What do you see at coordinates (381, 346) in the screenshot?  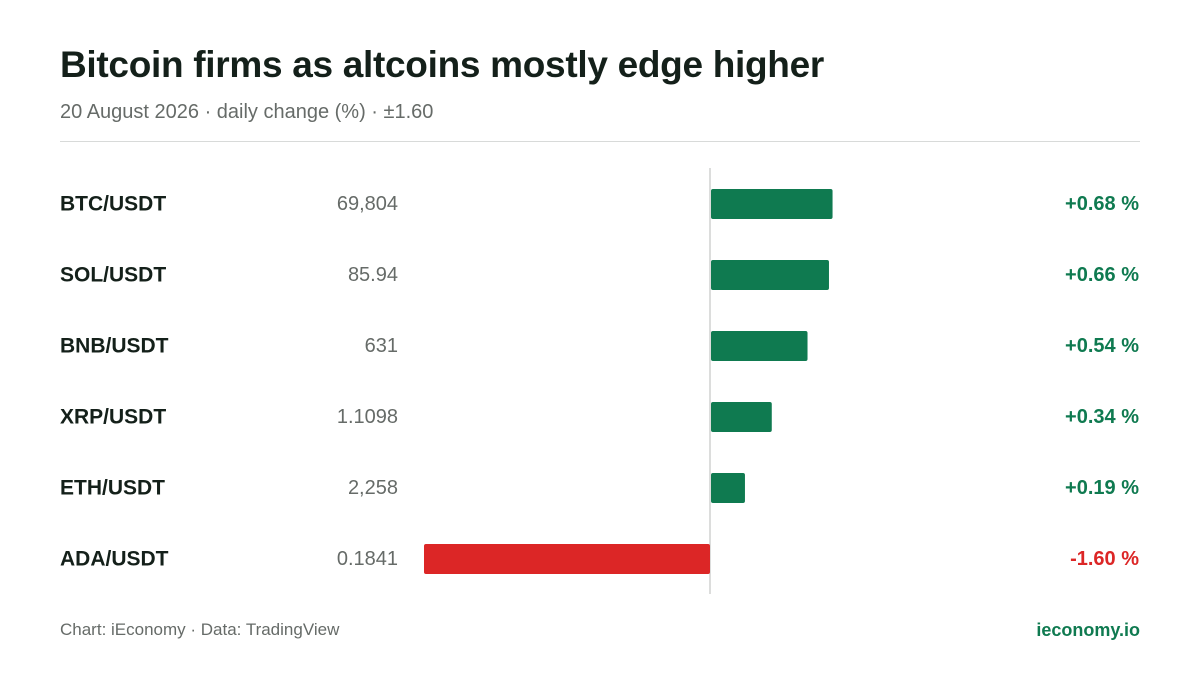 I see `price-value: 631` at bounding box center [381, 346].